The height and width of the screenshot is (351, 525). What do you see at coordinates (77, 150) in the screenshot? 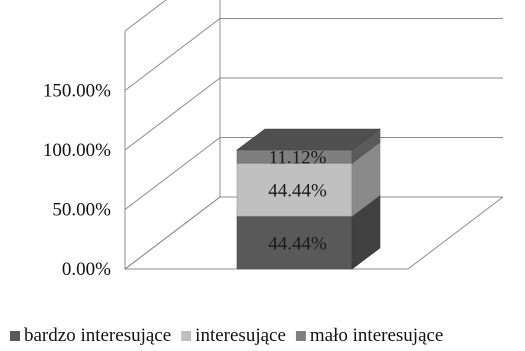
I see `y-tick-label: 100.00%` at bounding box center [77, 150].